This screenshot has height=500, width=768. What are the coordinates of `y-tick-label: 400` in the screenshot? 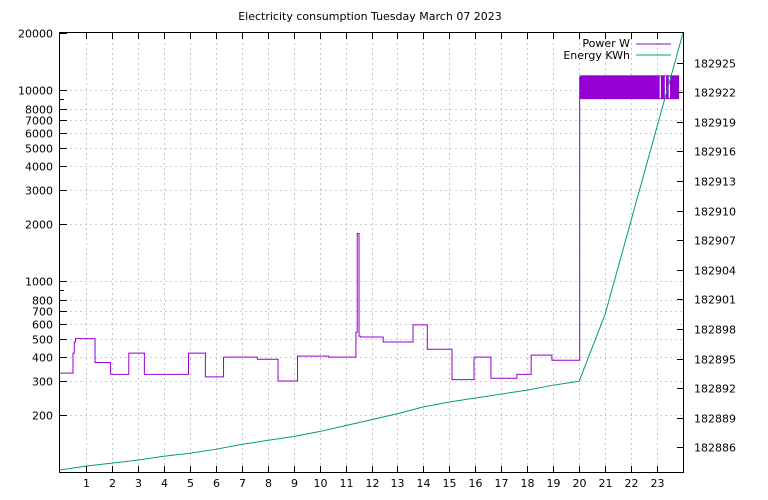 It's located at (42, 358).